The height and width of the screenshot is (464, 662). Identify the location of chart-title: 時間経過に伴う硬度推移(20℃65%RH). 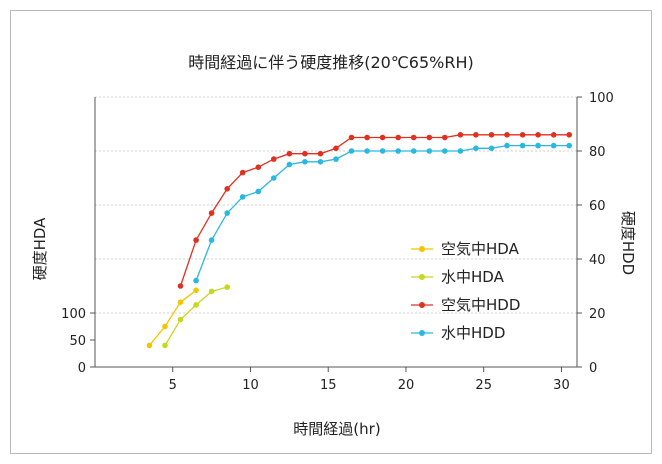
(331, 62).